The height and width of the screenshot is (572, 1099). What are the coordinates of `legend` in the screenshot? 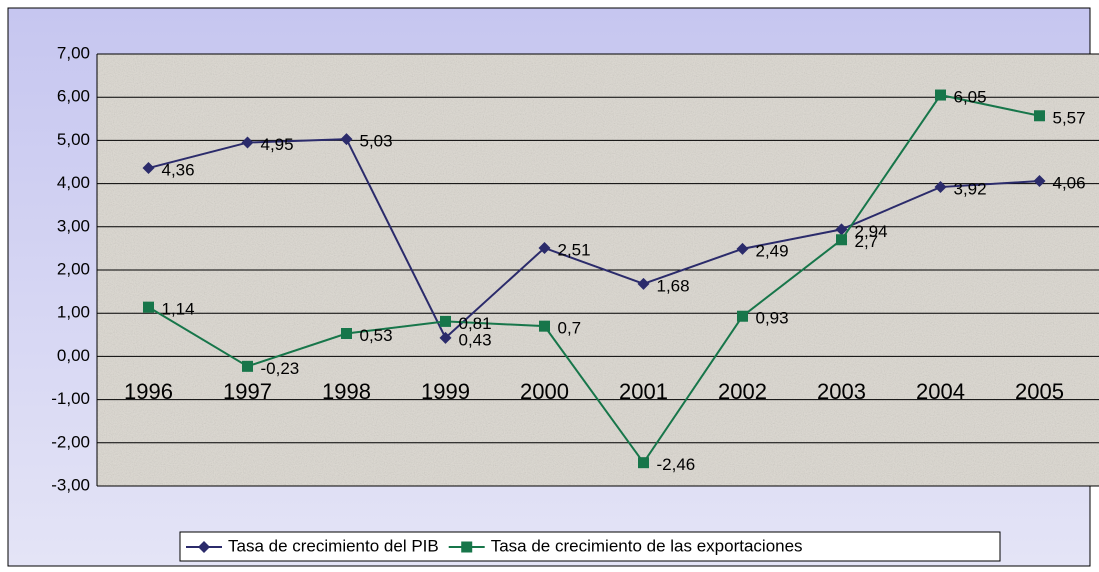 It's located at (590, 546).